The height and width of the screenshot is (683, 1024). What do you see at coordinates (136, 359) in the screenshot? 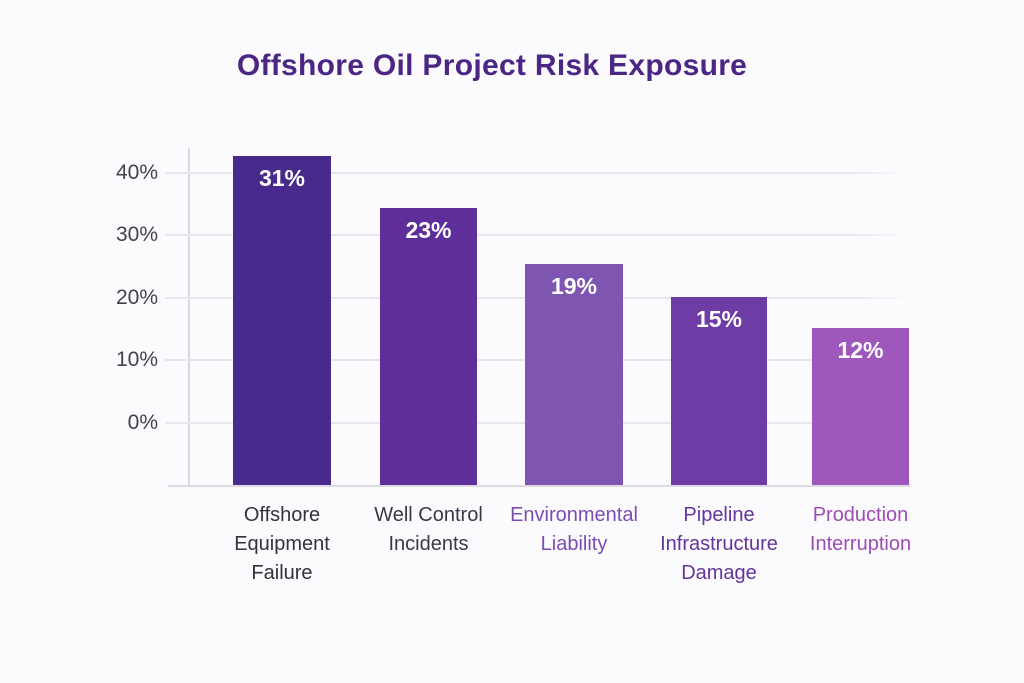
I see `y-tick-label: 10%` at bounding box center [136, 359].